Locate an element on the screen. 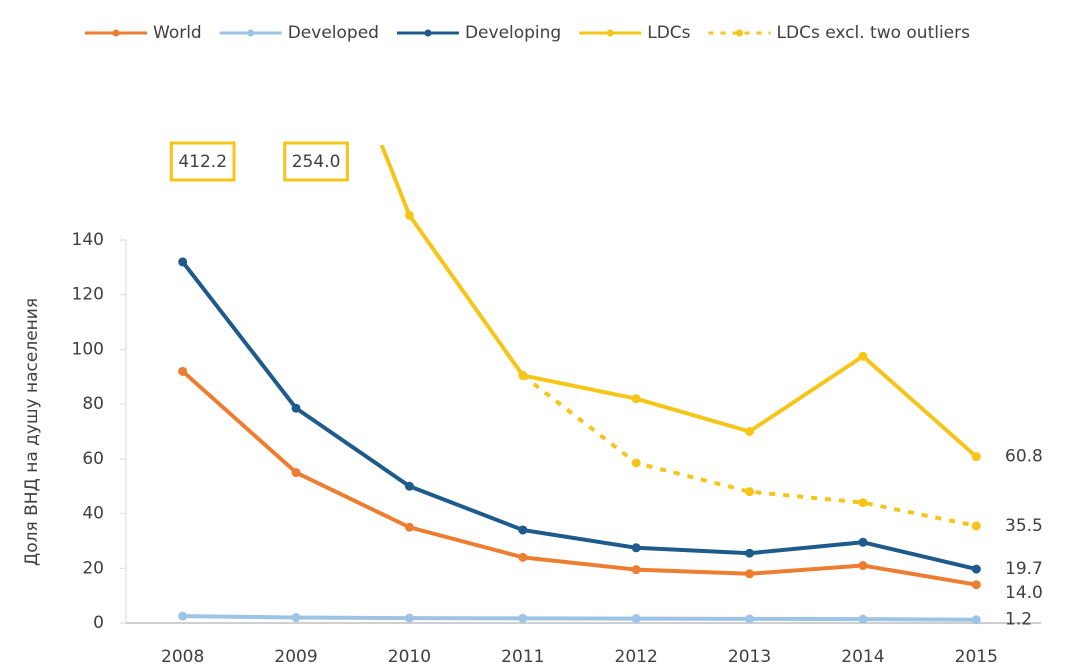 The width and height of the screenshot is (1085, 671). value-label: 19.7 is located at coordinates (1024, 569).